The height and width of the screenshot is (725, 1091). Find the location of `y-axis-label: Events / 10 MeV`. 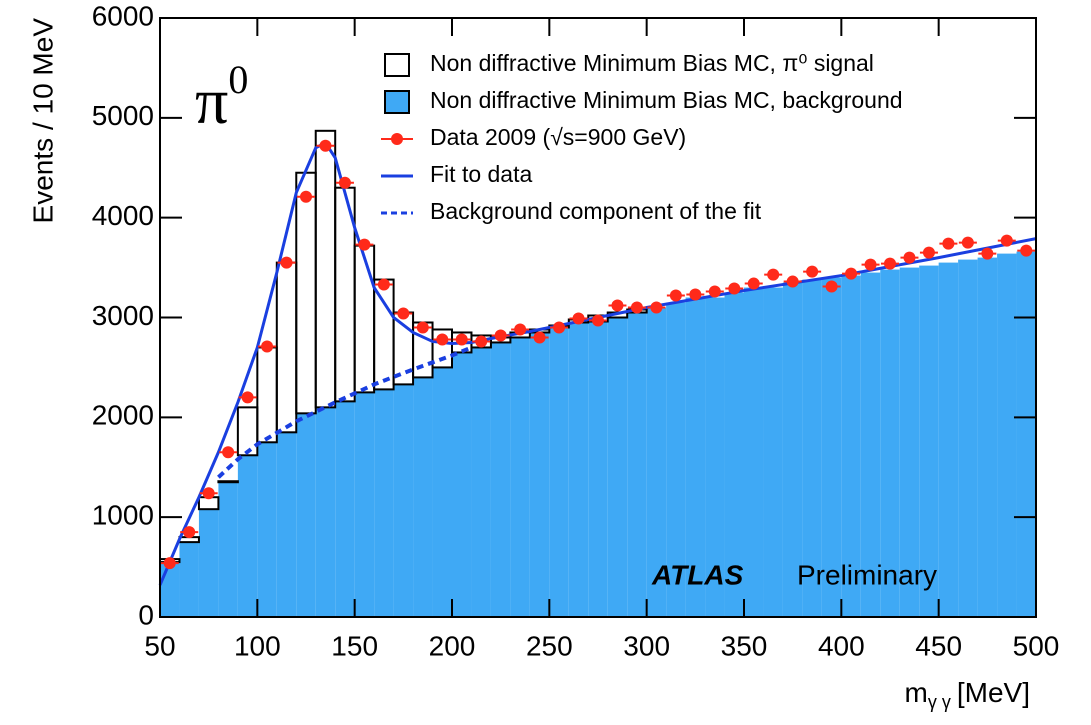

y-axis-label: Events / 10 MeV is located at coordinates (42, 121).